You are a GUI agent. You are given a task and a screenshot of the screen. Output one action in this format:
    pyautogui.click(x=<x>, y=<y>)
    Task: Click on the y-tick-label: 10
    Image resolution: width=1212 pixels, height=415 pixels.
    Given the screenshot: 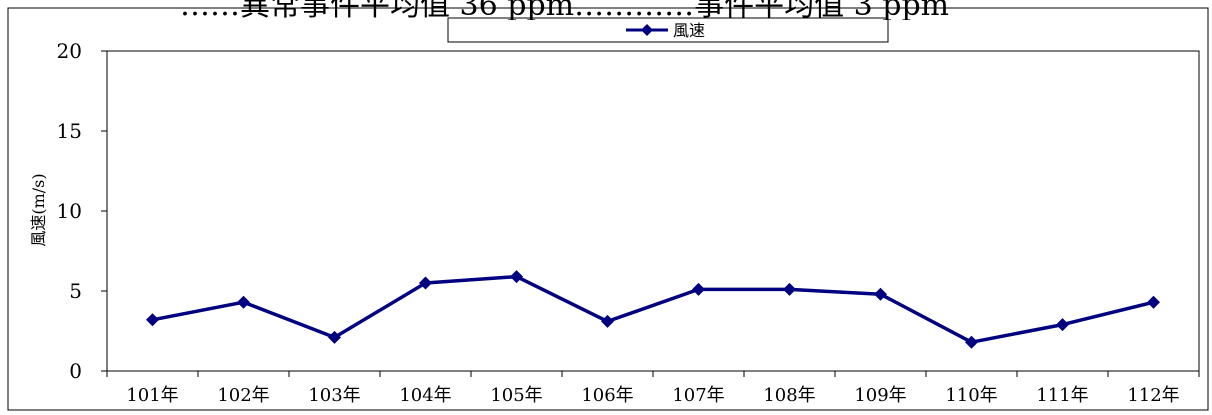 What is the action you would take?
    pyautogui.click(x=69, y=211)
    